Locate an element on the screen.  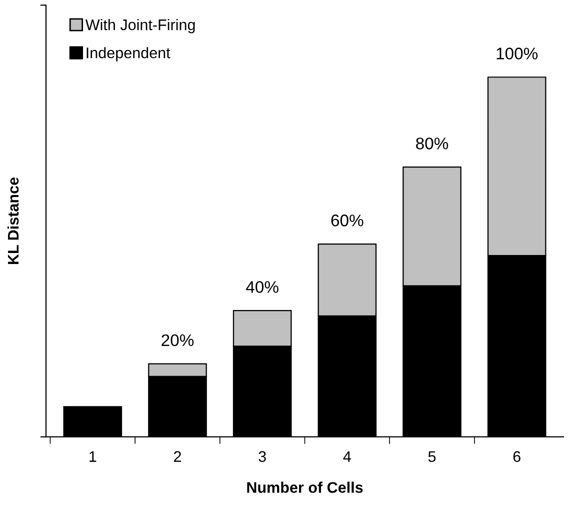
y-axis-title: KL Distance is located at coordinates (13, 221).